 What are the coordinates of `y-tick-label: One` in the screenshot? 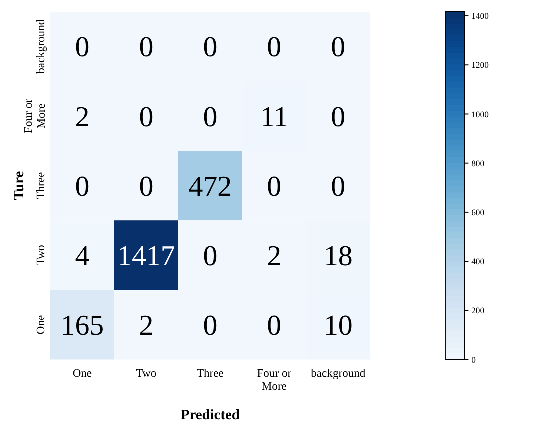 It's located at (41, 325).